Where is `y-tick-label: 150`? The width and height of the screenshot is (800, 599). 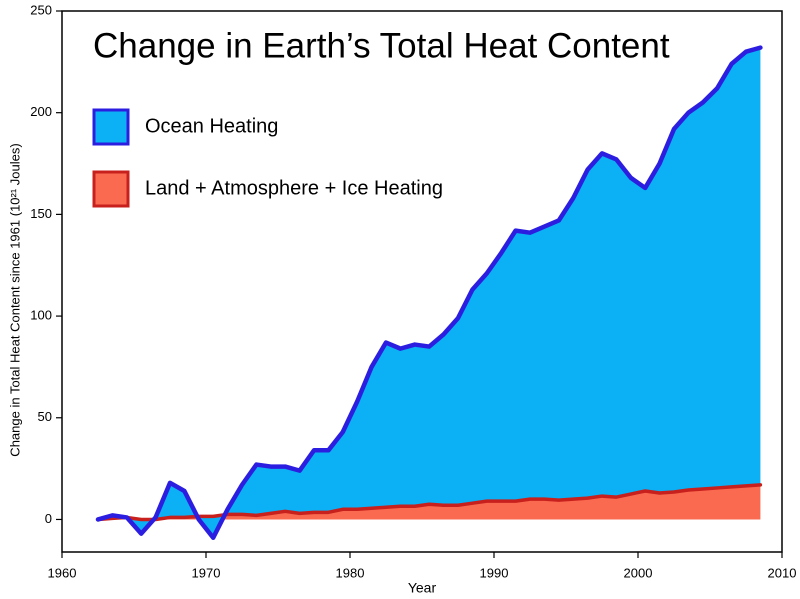 y-tick-label: 150 is located at coordinates (41, 213).